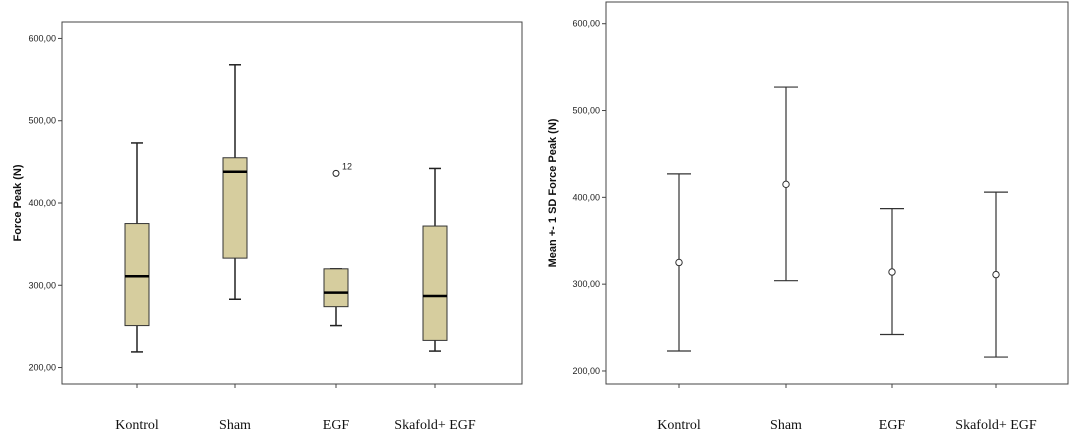  What do you see at coordinates (347, 166) in the screenshot?
I see `outlier-label: 12` at bounding box center [347, 166].